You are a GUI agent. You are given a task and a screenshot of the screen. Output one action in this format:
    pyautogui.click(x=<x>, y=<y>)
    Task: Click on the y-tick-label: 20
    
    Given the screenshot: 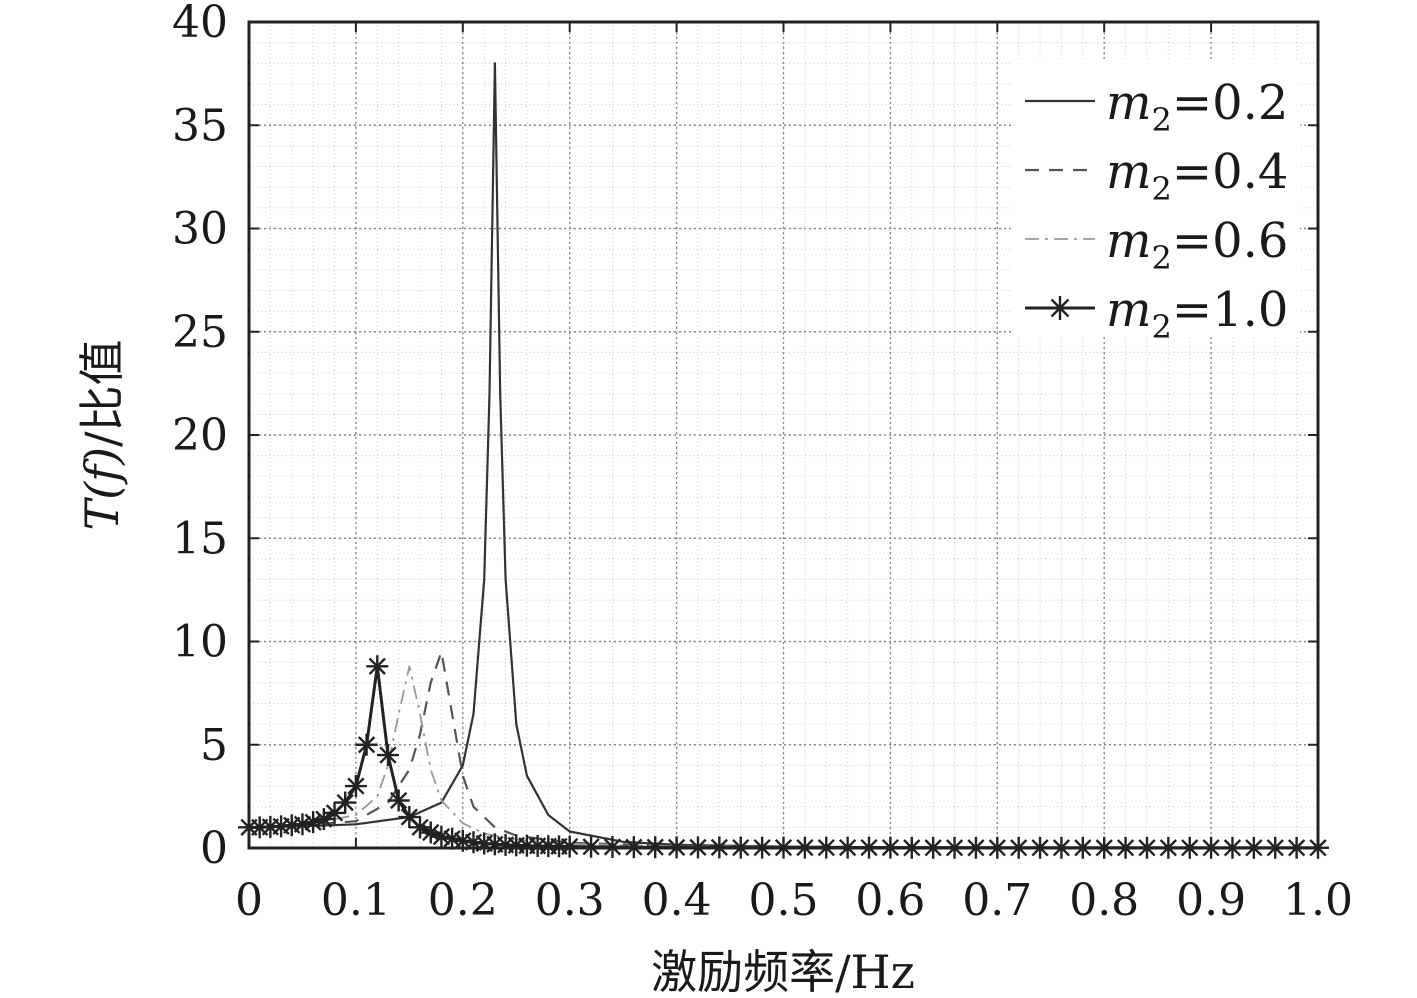 What is the action you would take?
    pyautogui.click(x=200, y=435)
    